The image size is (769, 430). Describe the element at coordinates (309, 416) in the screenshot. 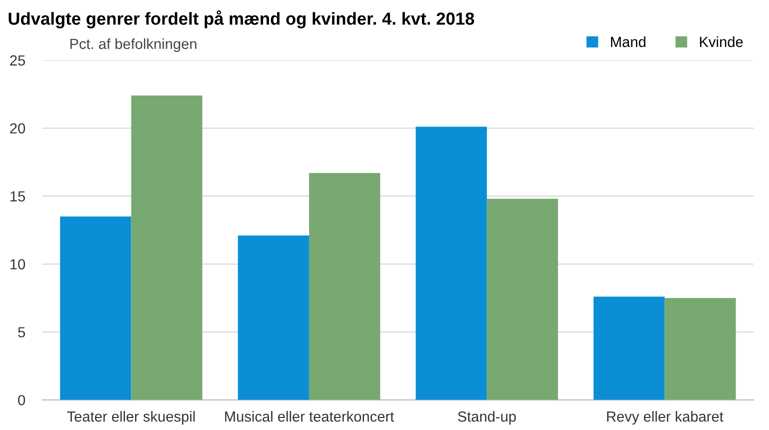

I see `x-tick-label: Musical eller teaterkoncert` at that location.